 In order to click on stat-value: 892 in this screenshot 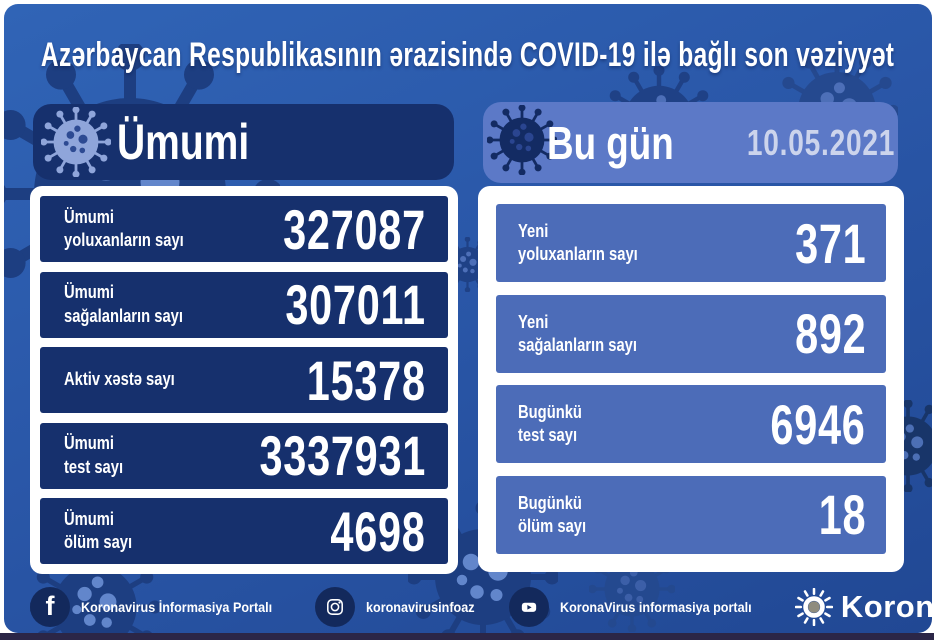, I will do `click(830, 334)`.